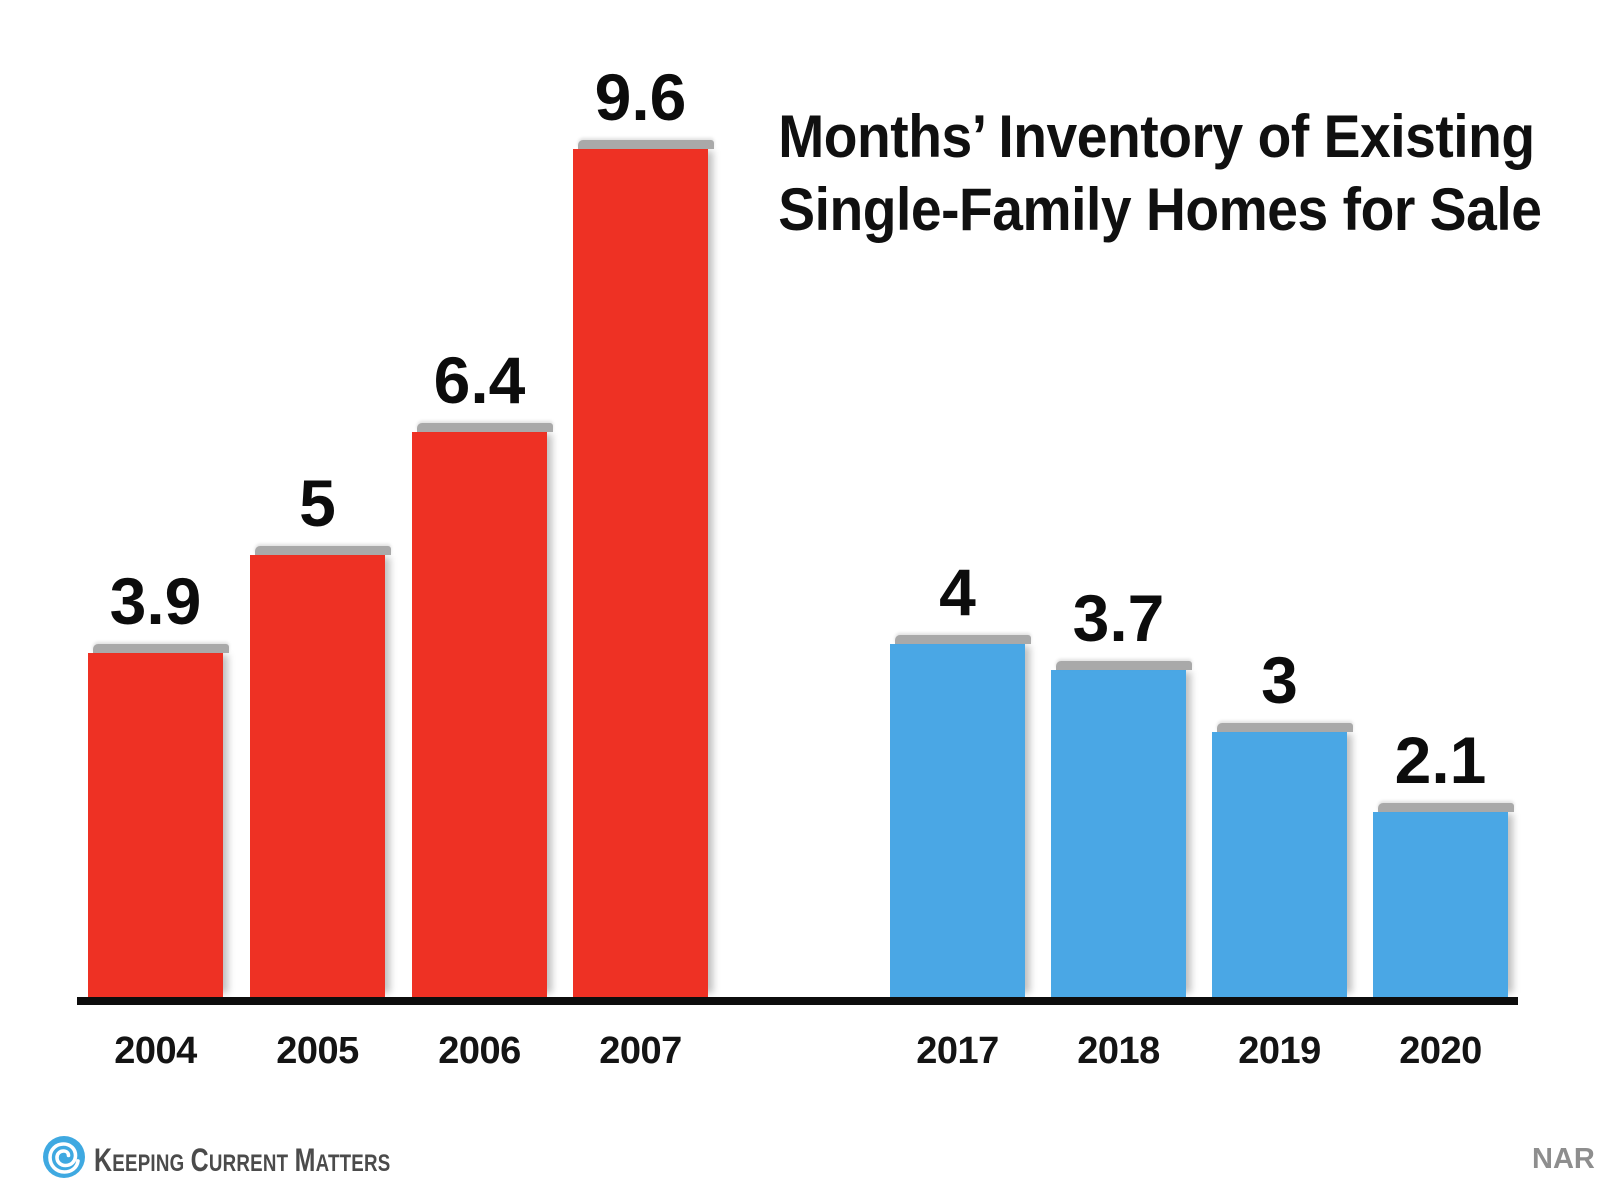 The image size is (1608, 1204). Describe the element at coordinates (1156, 136) in the screenshot. I see `chart-title-line1: Months’ Inventory of Existing` at that location.